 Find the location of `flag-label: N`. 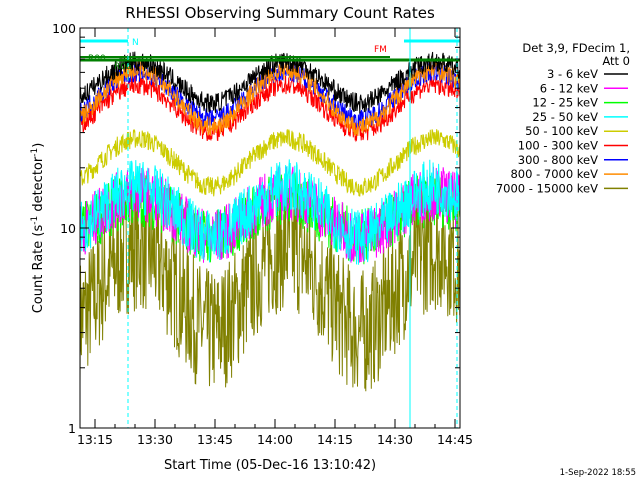

flag-label: N is located at coordinates (135, 43).